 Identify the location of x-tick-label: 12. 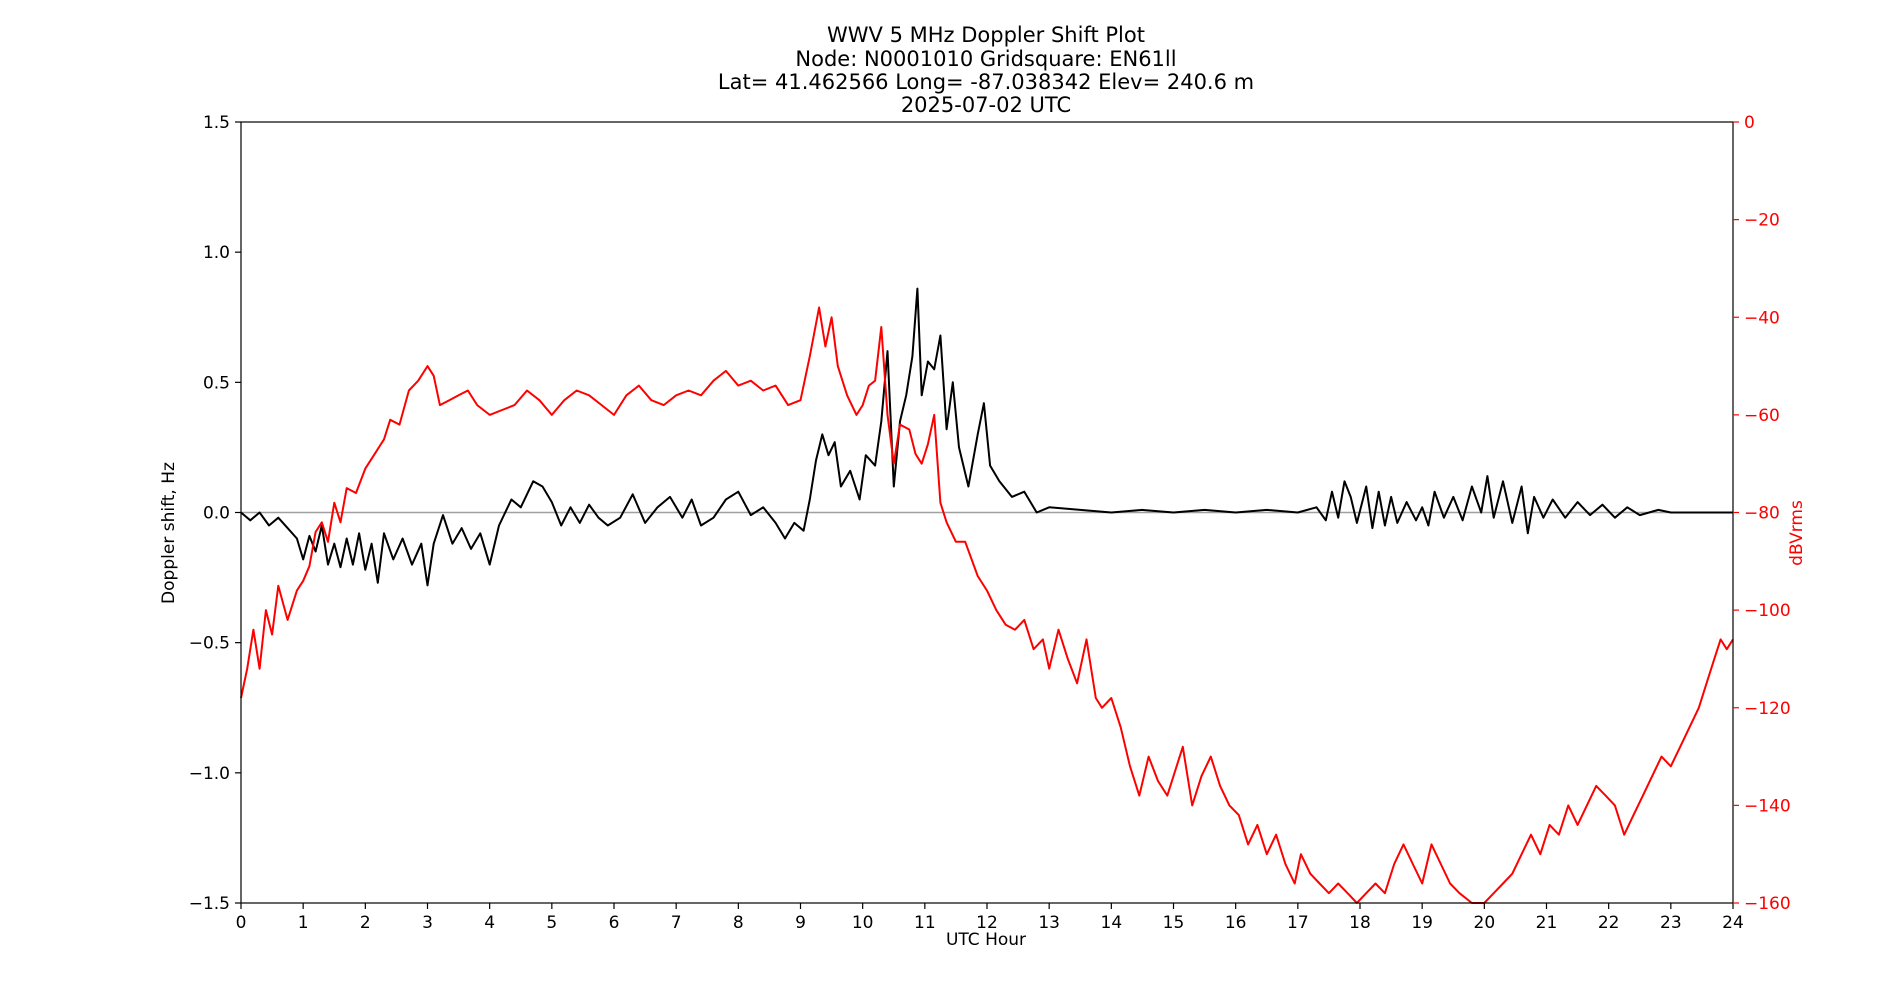
(987, 923).